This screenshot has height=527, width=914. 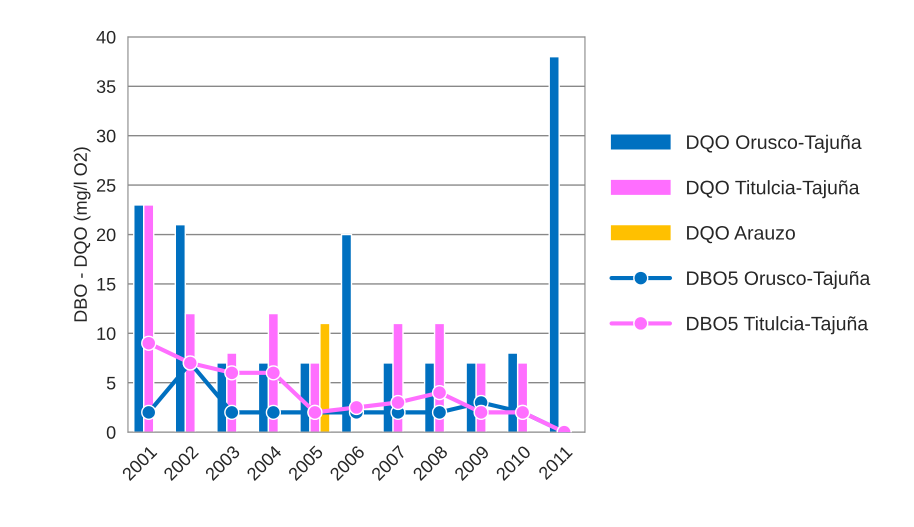 I want to click on y-tick-label: 25, so click(x=106, y=185).